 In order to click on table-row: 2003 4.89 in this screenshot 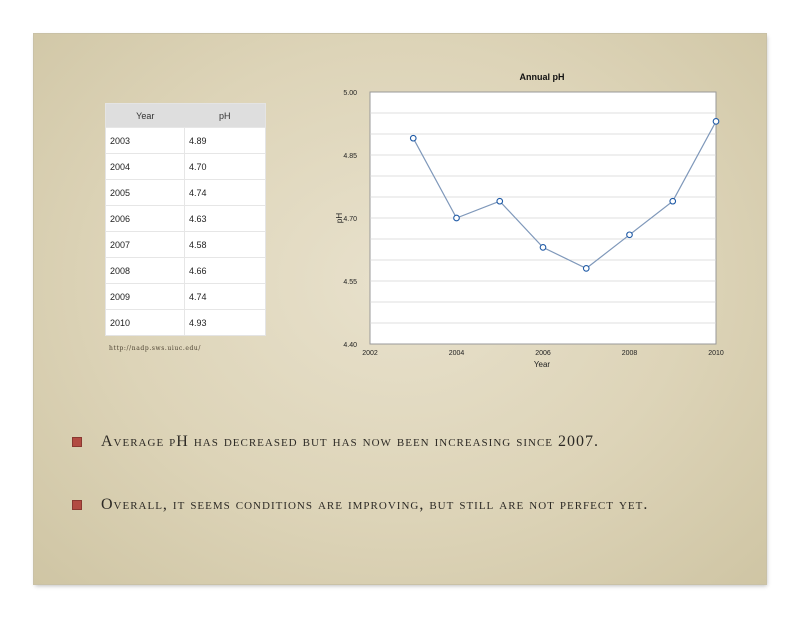, I will do `click(185, 140)`.